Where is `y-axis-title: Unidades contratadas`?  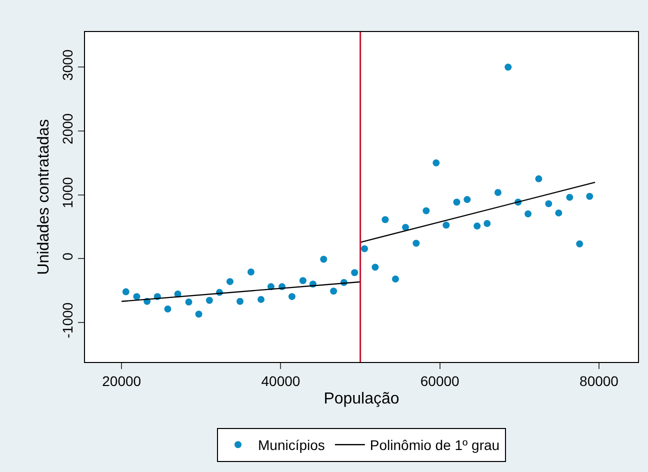 y-axis-title: Unidades contratadas is located at coordinates (43, 197).